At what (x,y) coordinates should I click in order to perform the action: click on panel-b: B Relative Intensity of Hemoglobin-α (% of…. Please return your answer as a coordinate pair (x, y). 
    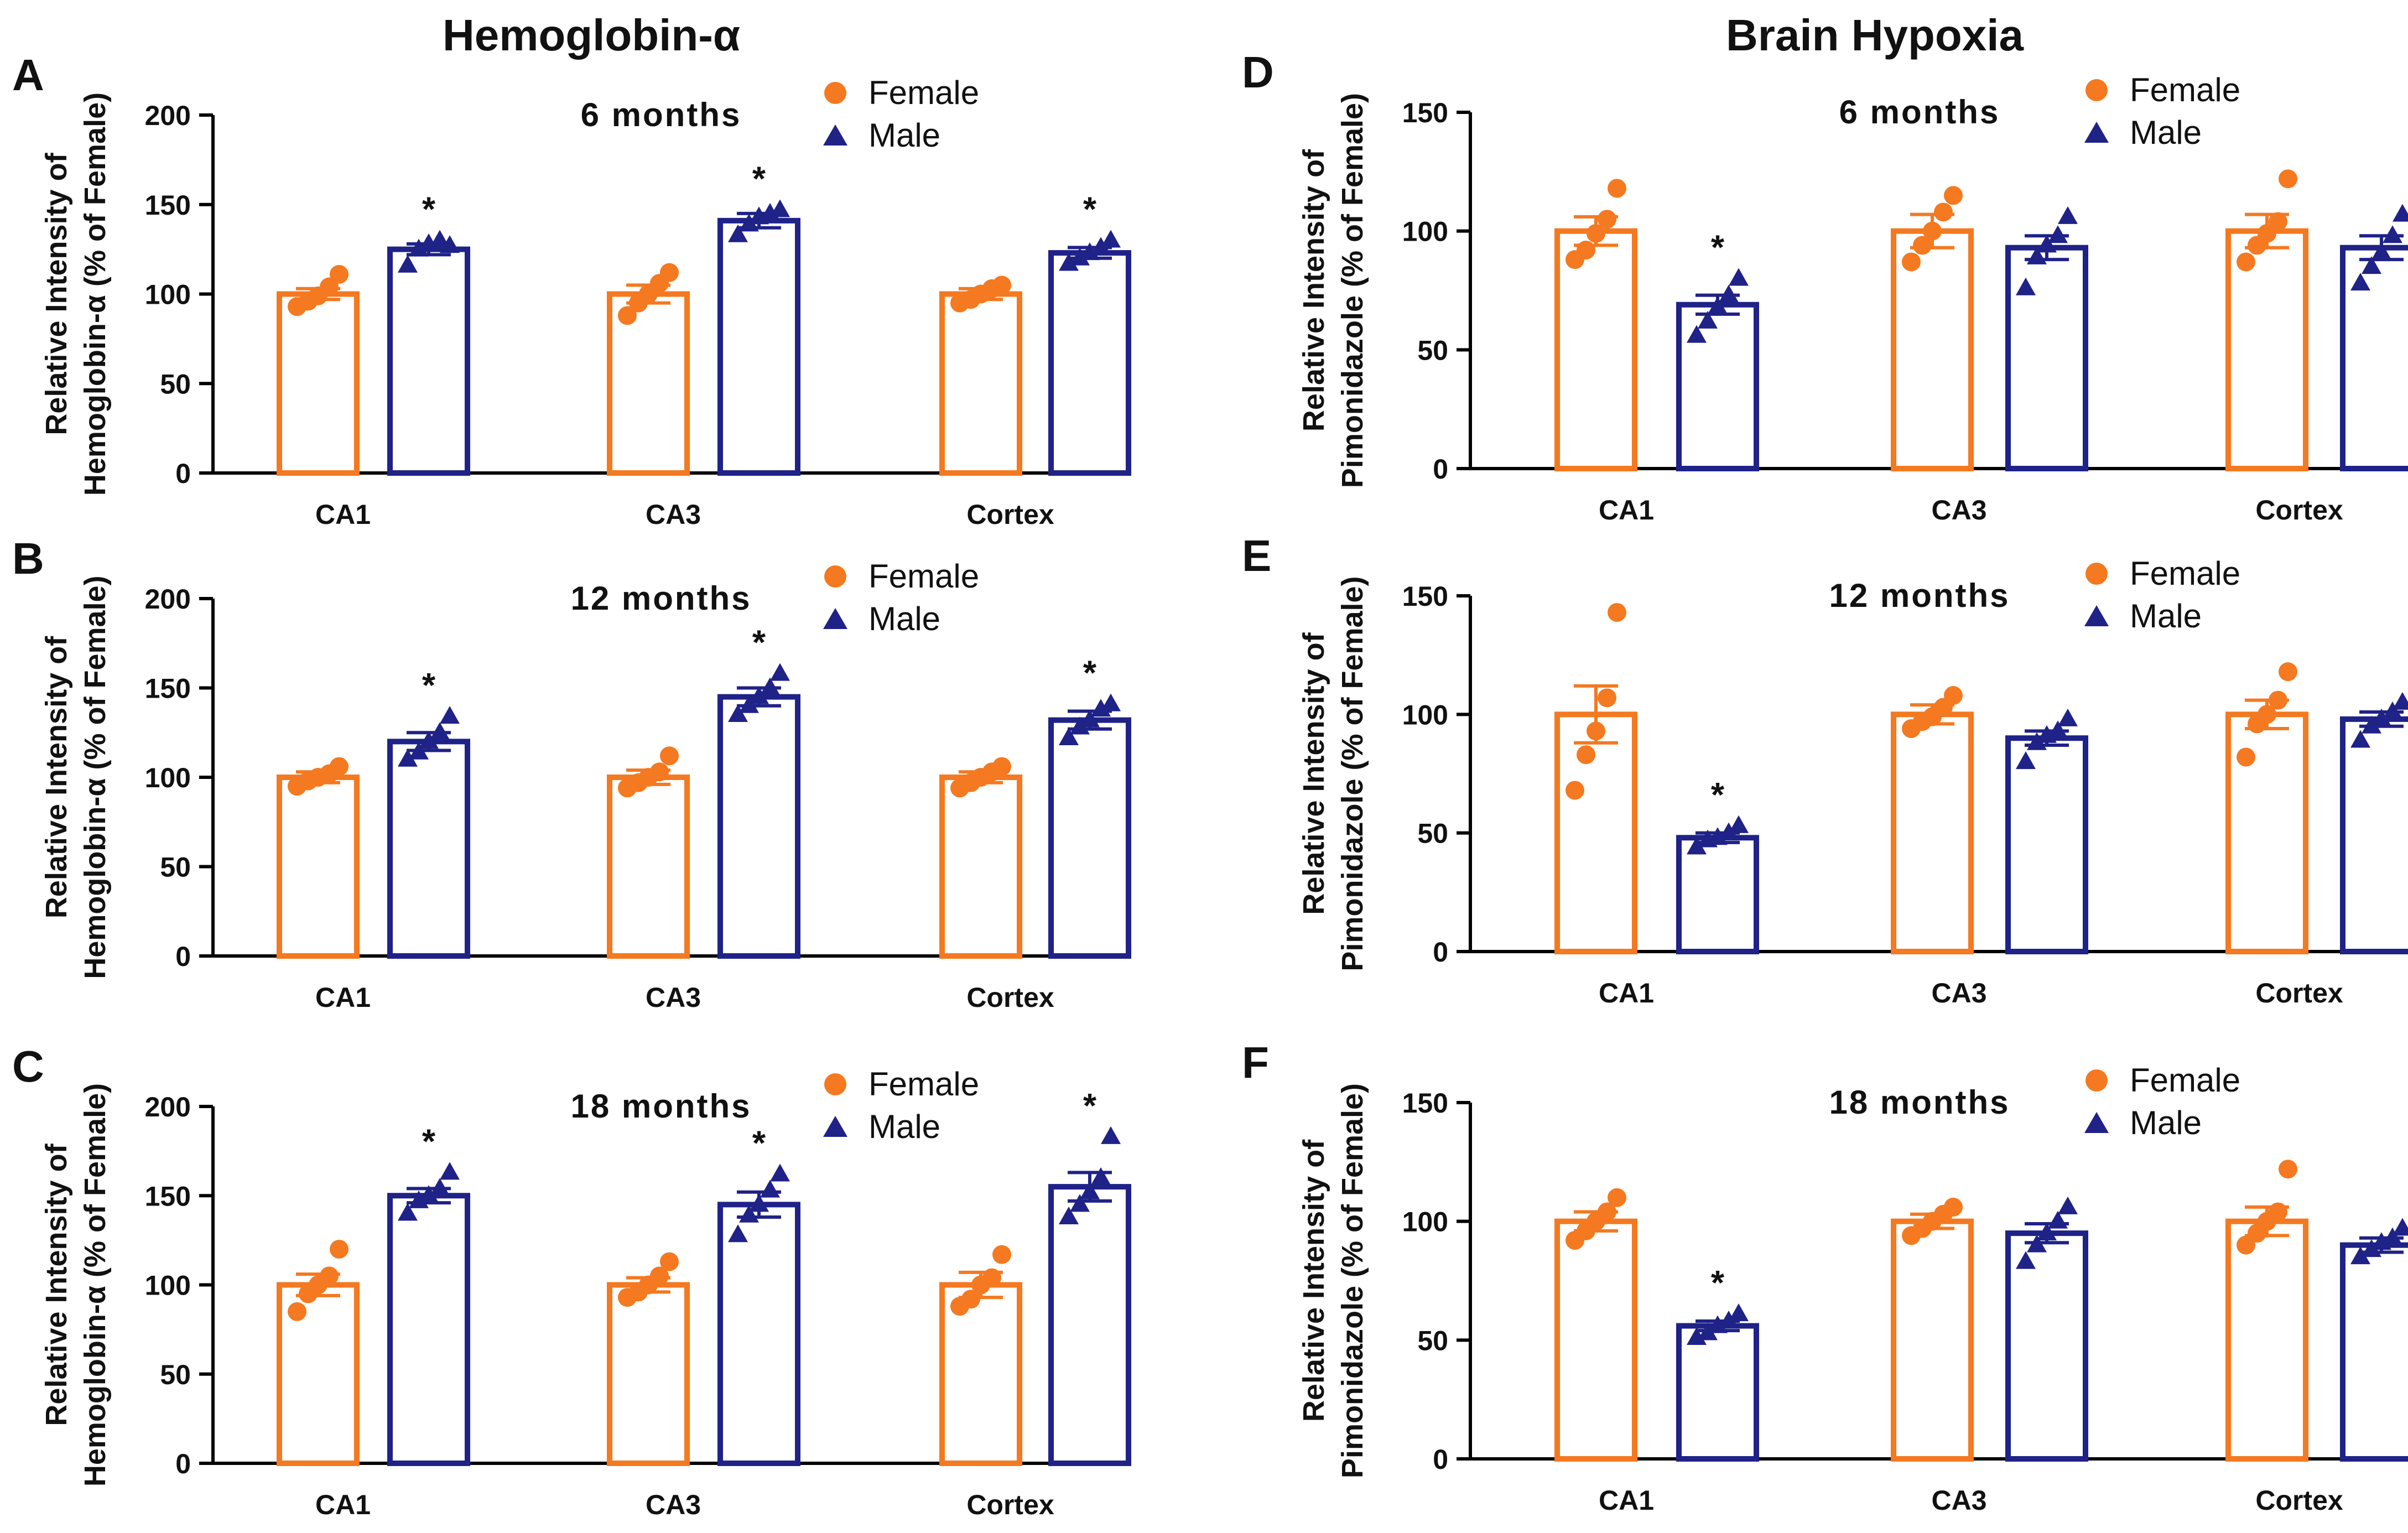
    Looking at the image, I should click on (571, 773).